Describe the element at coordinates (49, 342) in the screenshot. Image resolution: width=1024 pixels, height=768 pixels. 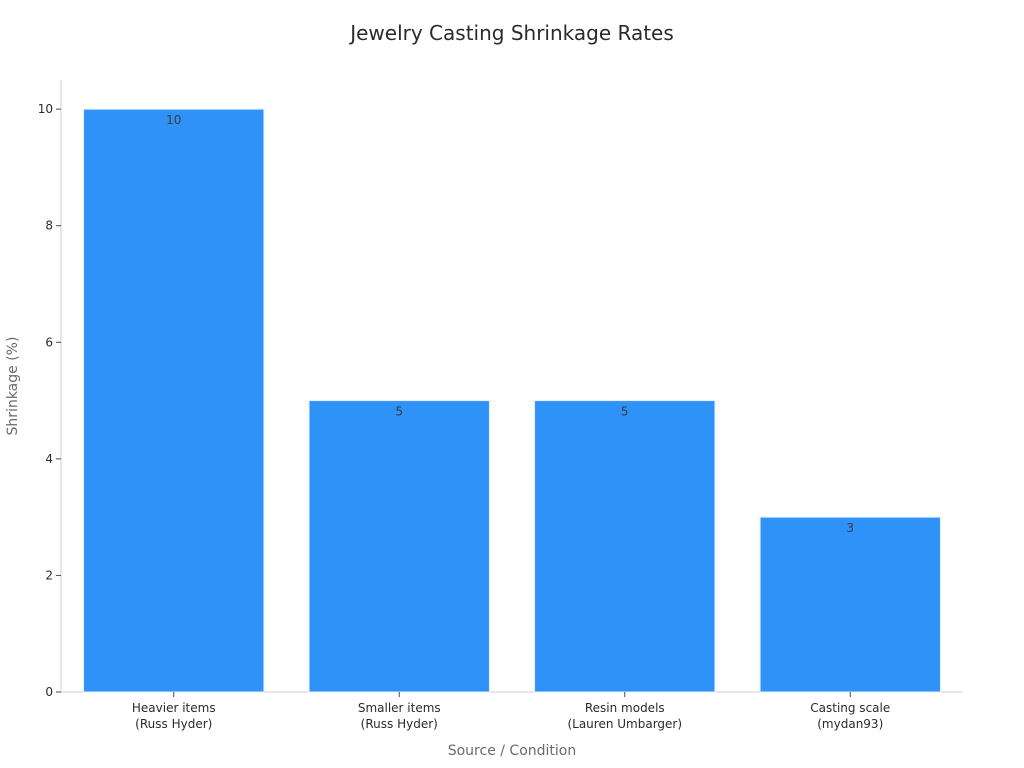
I see `y-tick-label: 6` at that location.